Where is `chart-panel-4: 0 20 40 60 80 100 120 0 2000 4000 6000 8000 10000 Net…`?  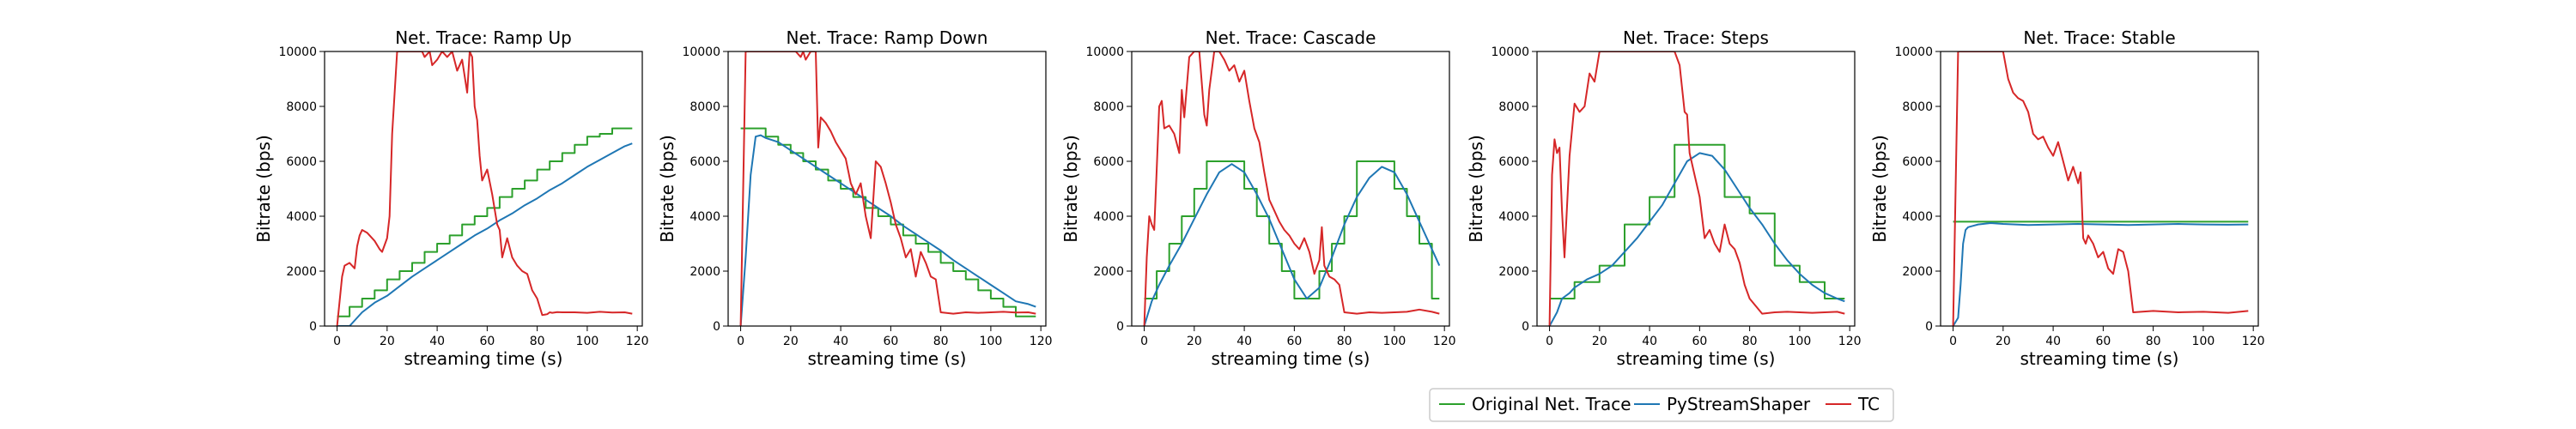 chart-panel-4: 0 20 40 60 80 100 120 0 2000 4000 6000 8000 10000 Net… is located at coordinates (1664, 198).